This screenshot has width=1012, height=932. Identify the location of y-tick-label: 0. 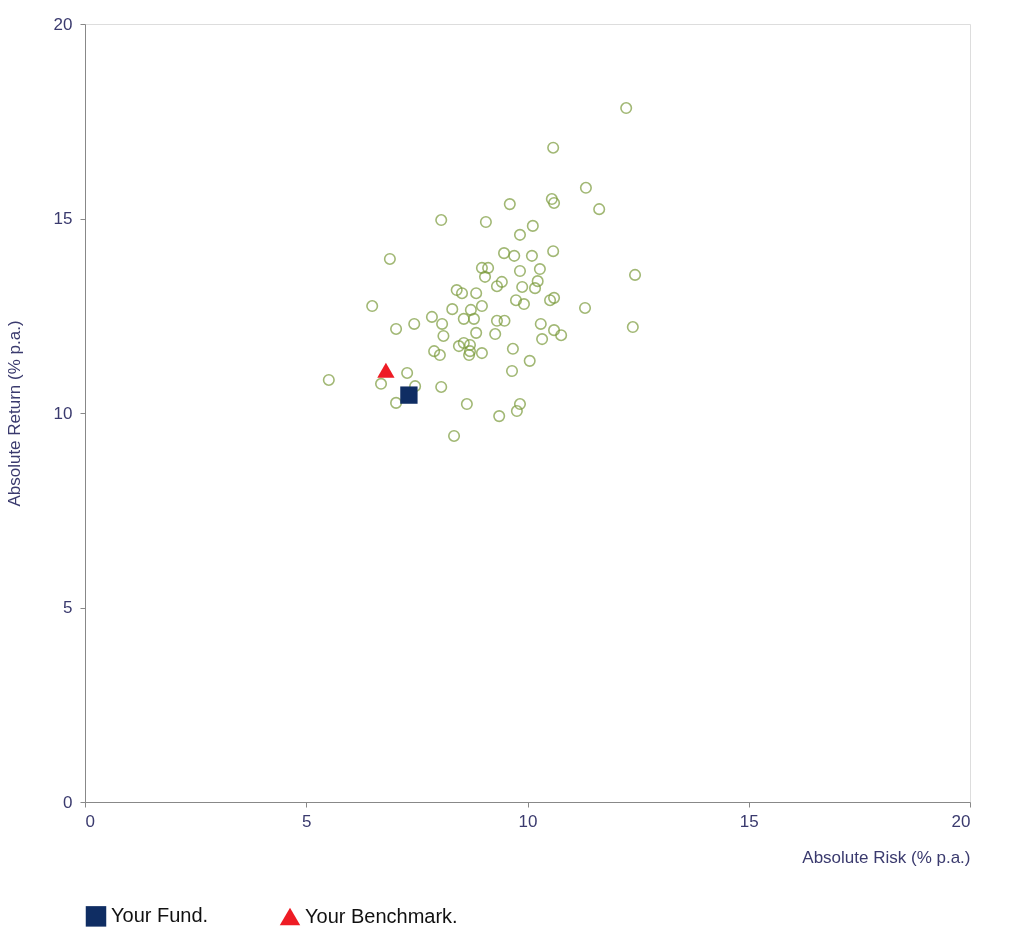
(68, 802).